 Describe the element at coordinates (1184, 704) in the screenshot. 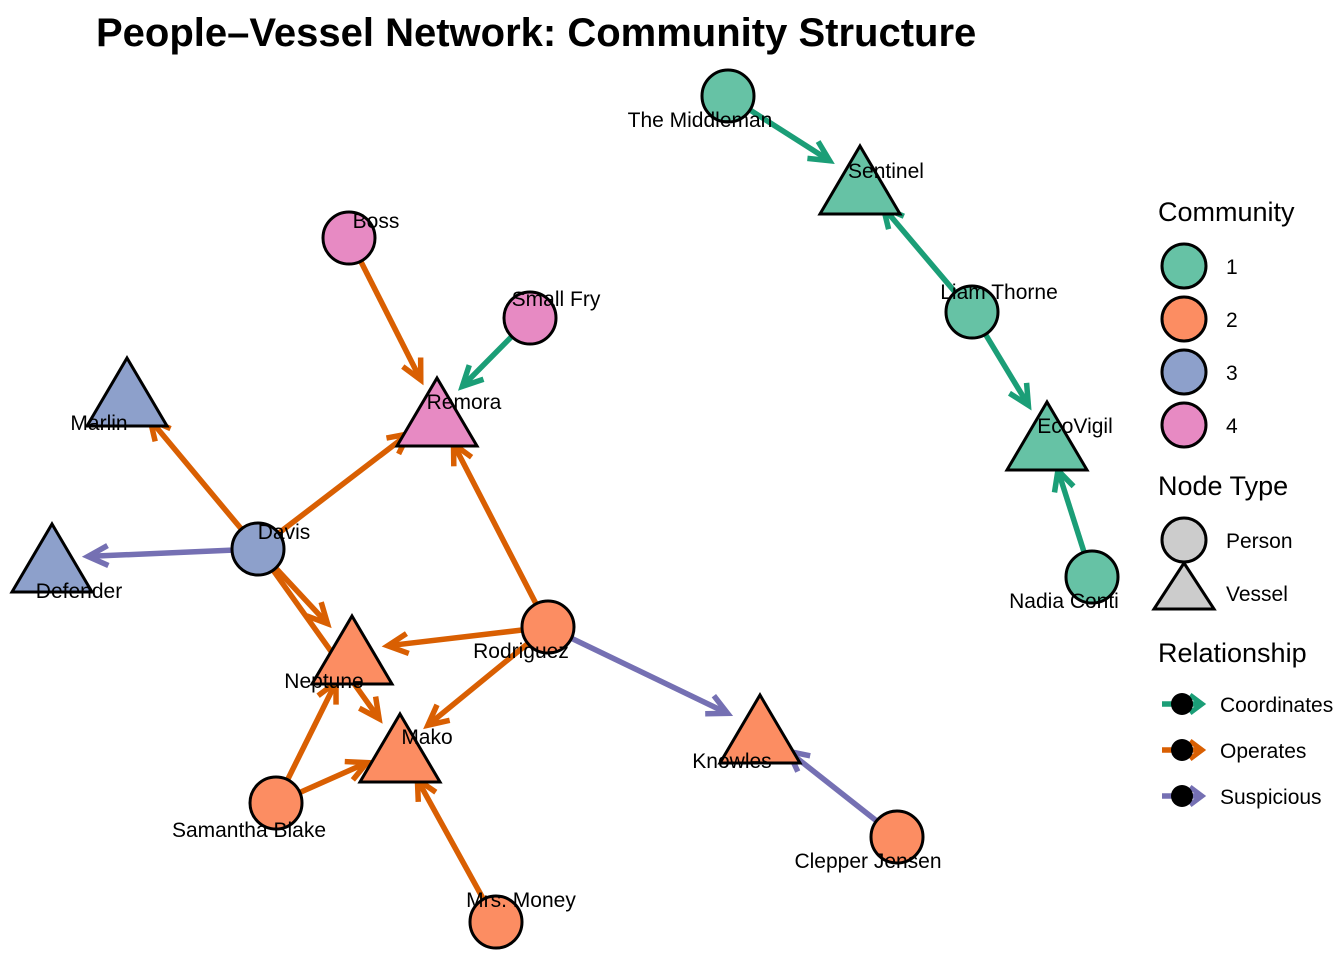

I see `legend-relationship-key-coordinates` at that location.